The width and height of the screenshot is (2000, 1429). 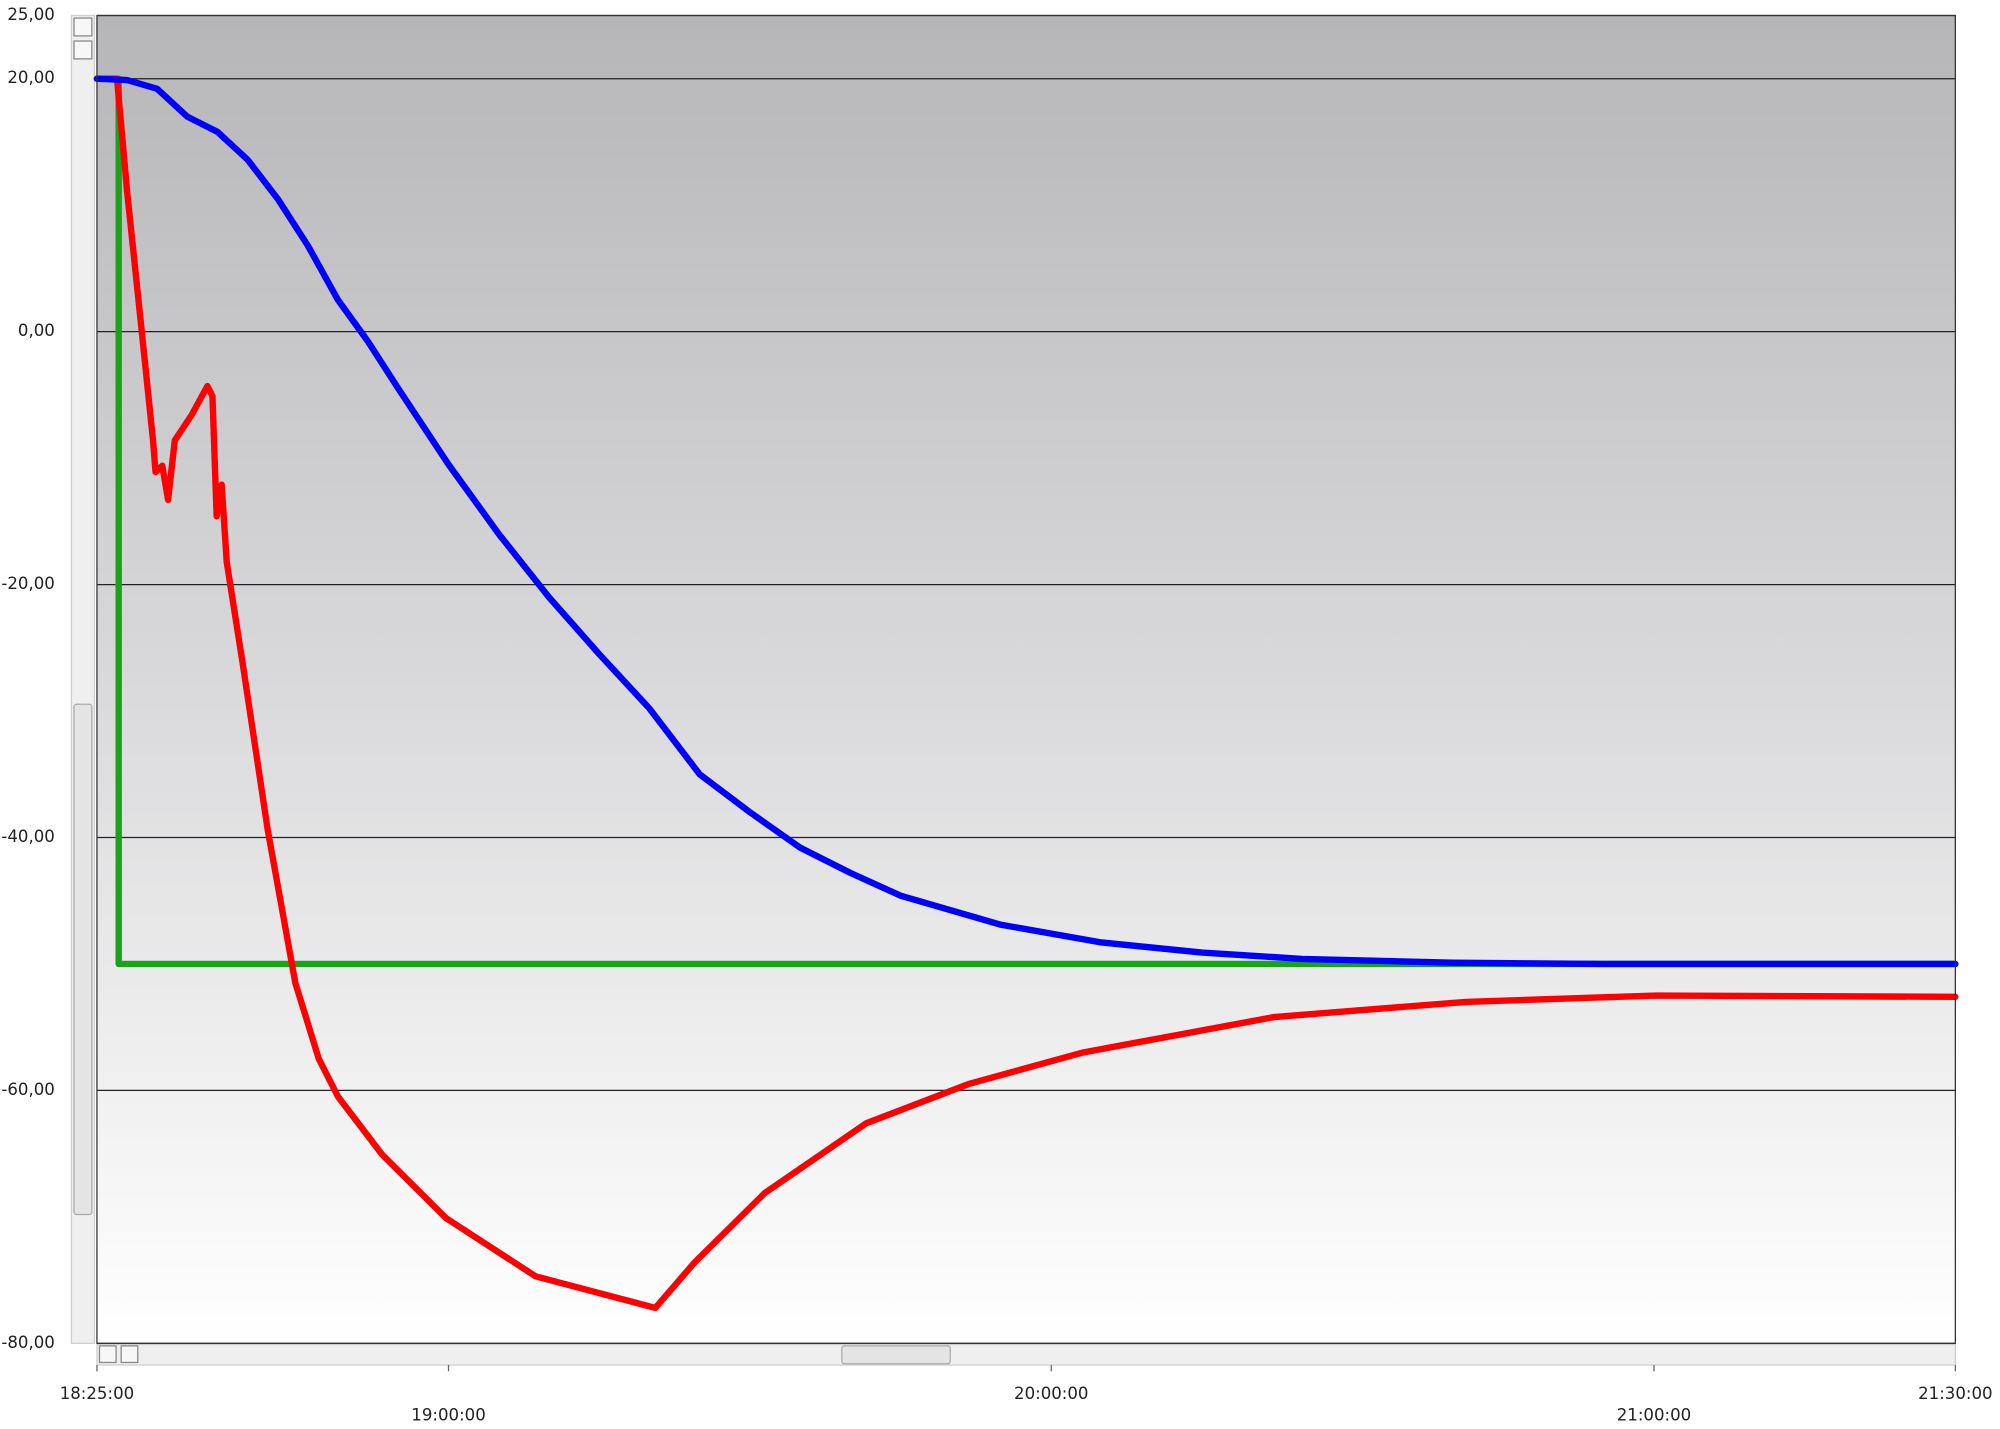 What do you see at coordinates (83, 959) in the screenshot?
I see `v-scroll-thumb` at bounding box center [83, 959].